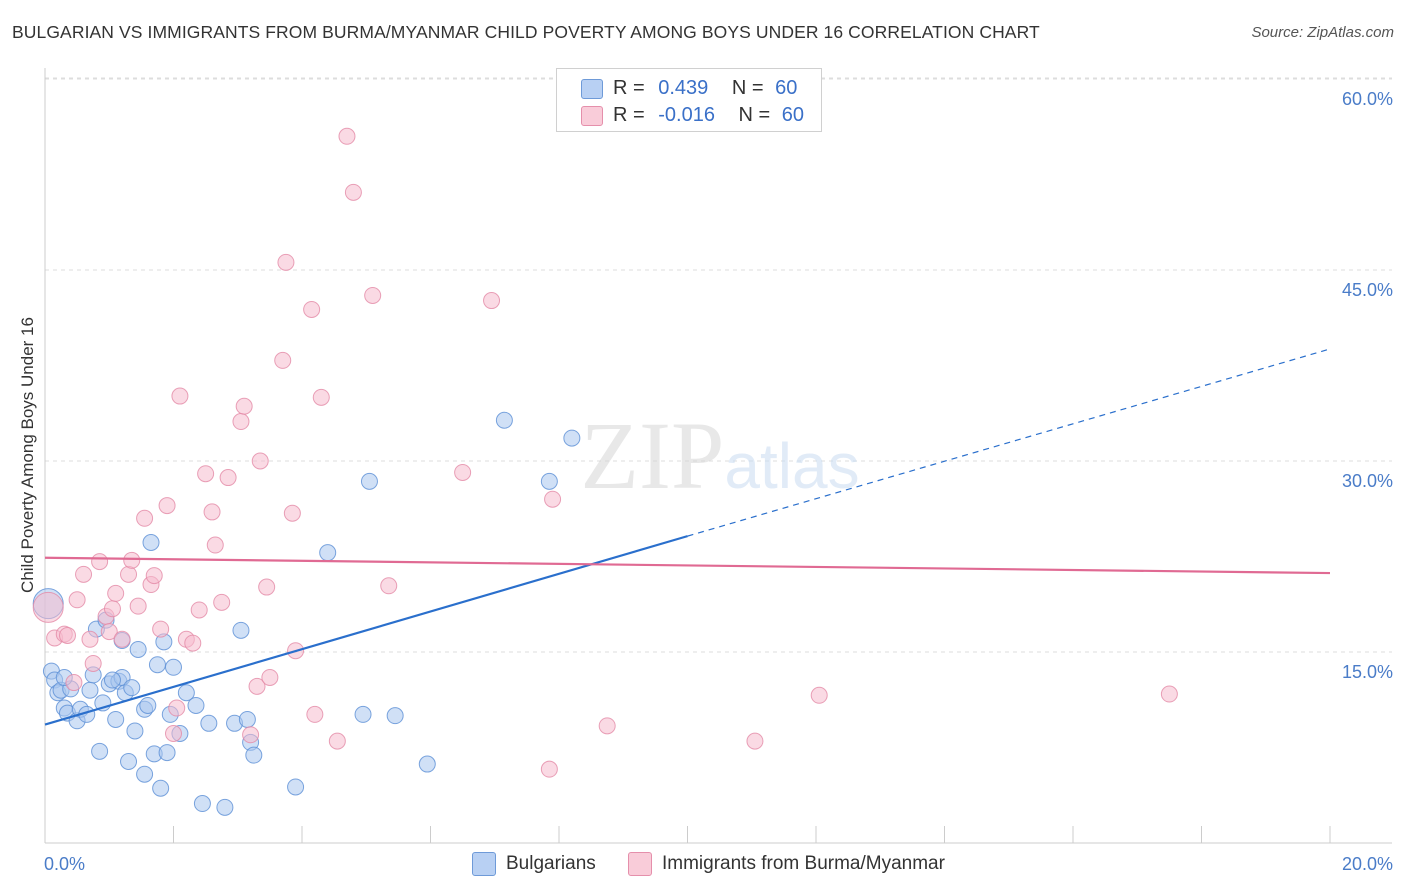 The width and height of the screenshot is (1406, 892). What do you see at coordinates (683, 88) in the screenshot?
I see `legend-r-value: 0.439` at bounding box center [683, 88].